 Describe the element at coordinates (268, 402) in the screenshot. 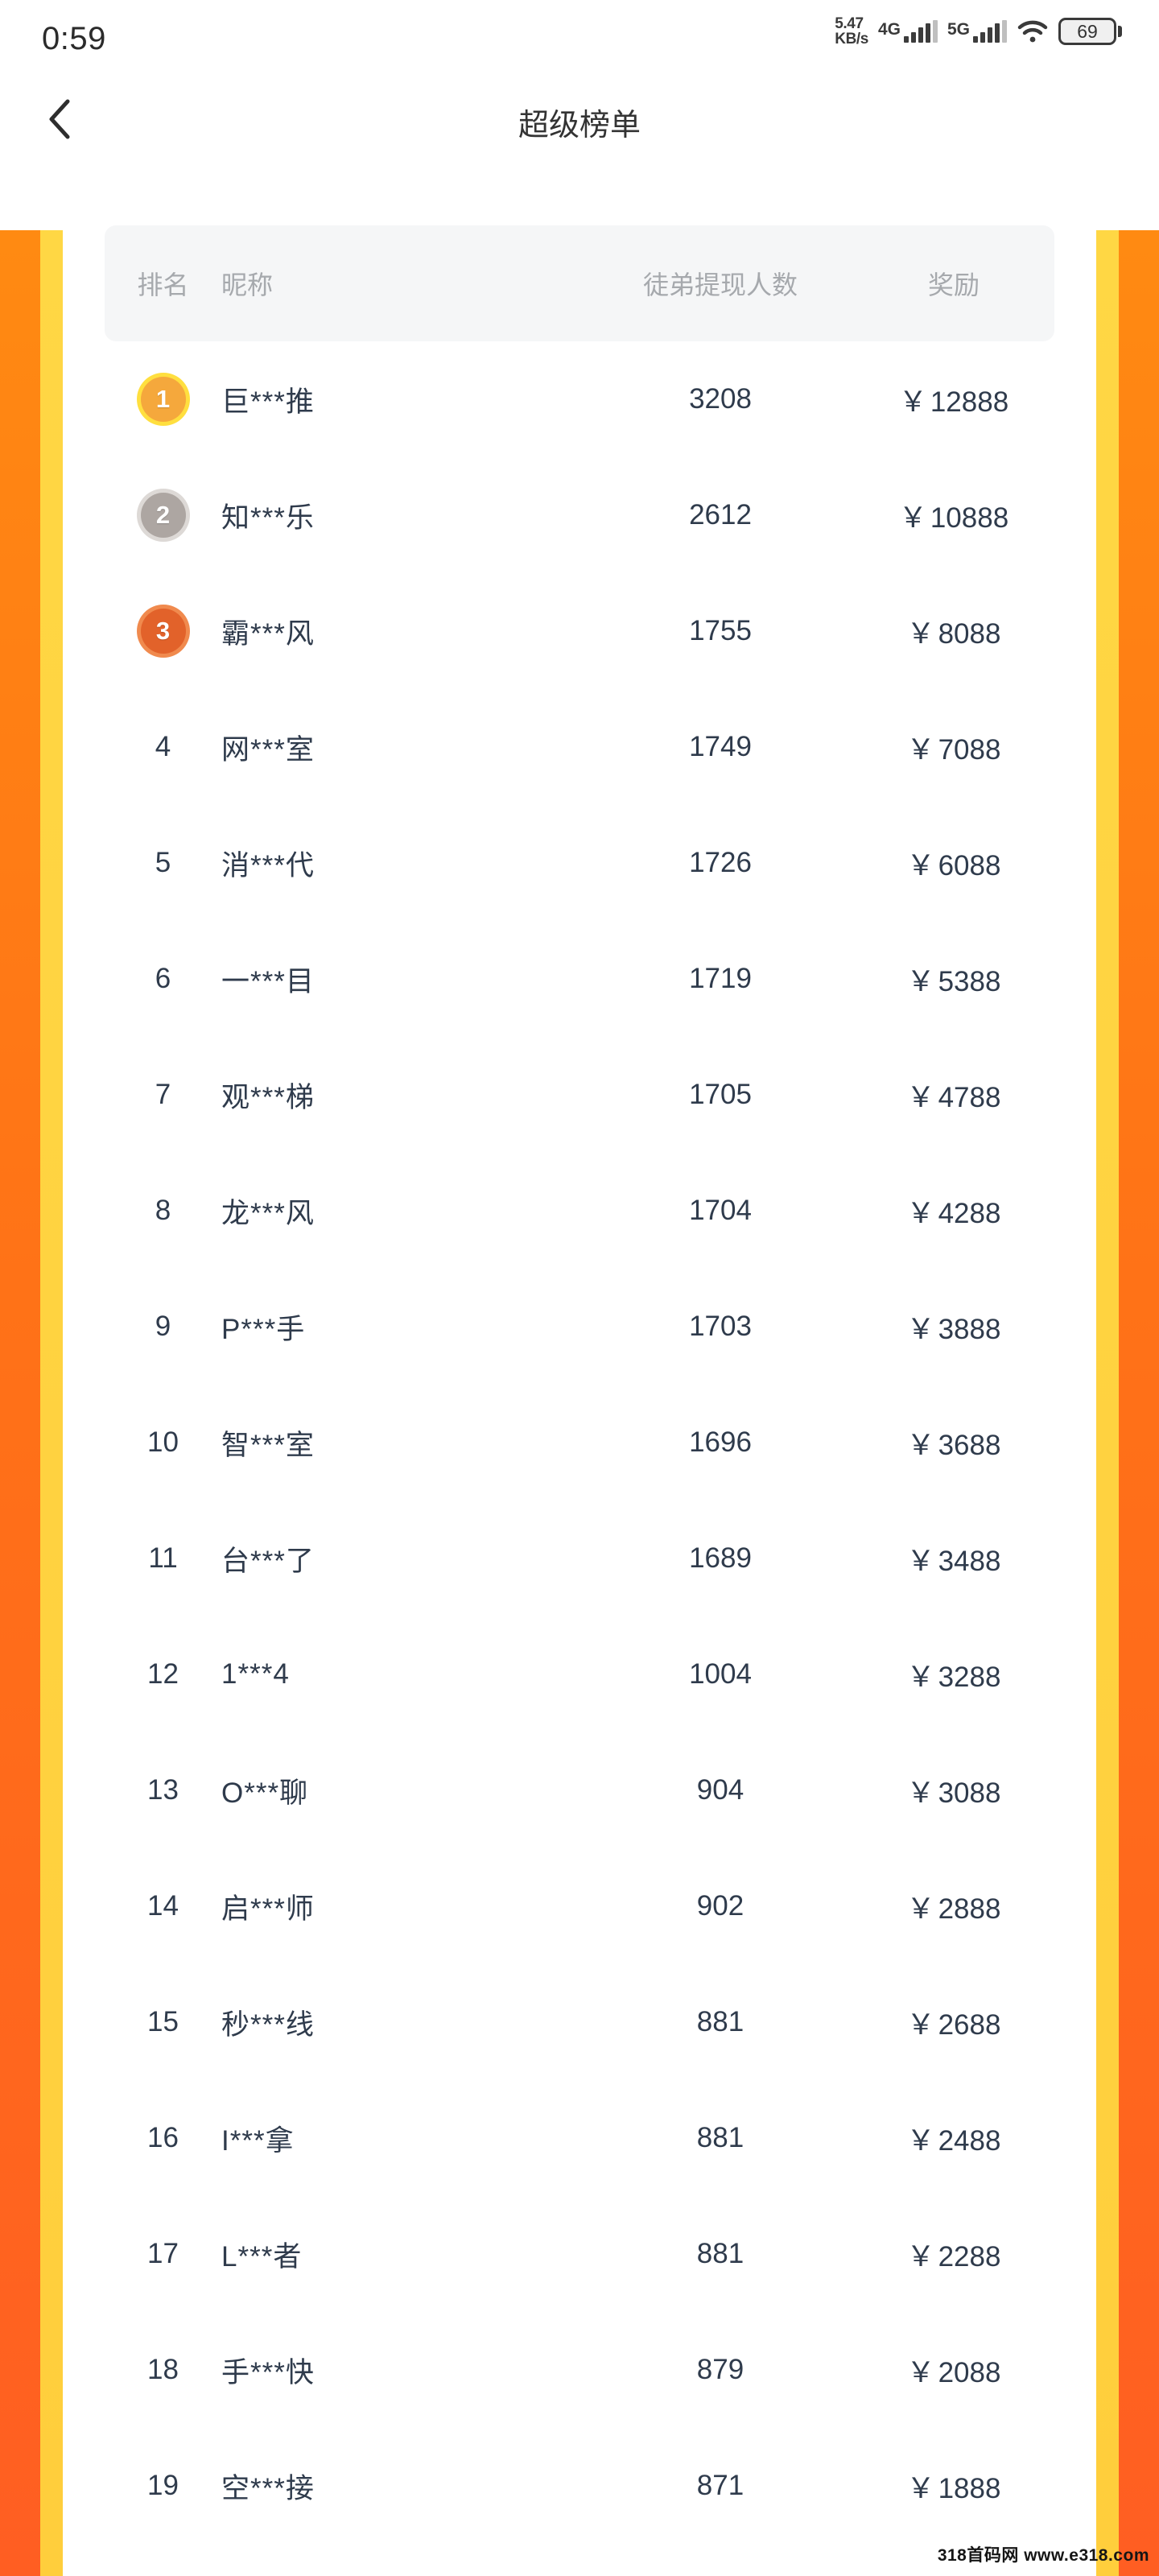

I see `cell-nickname: 巨***推` at that location.